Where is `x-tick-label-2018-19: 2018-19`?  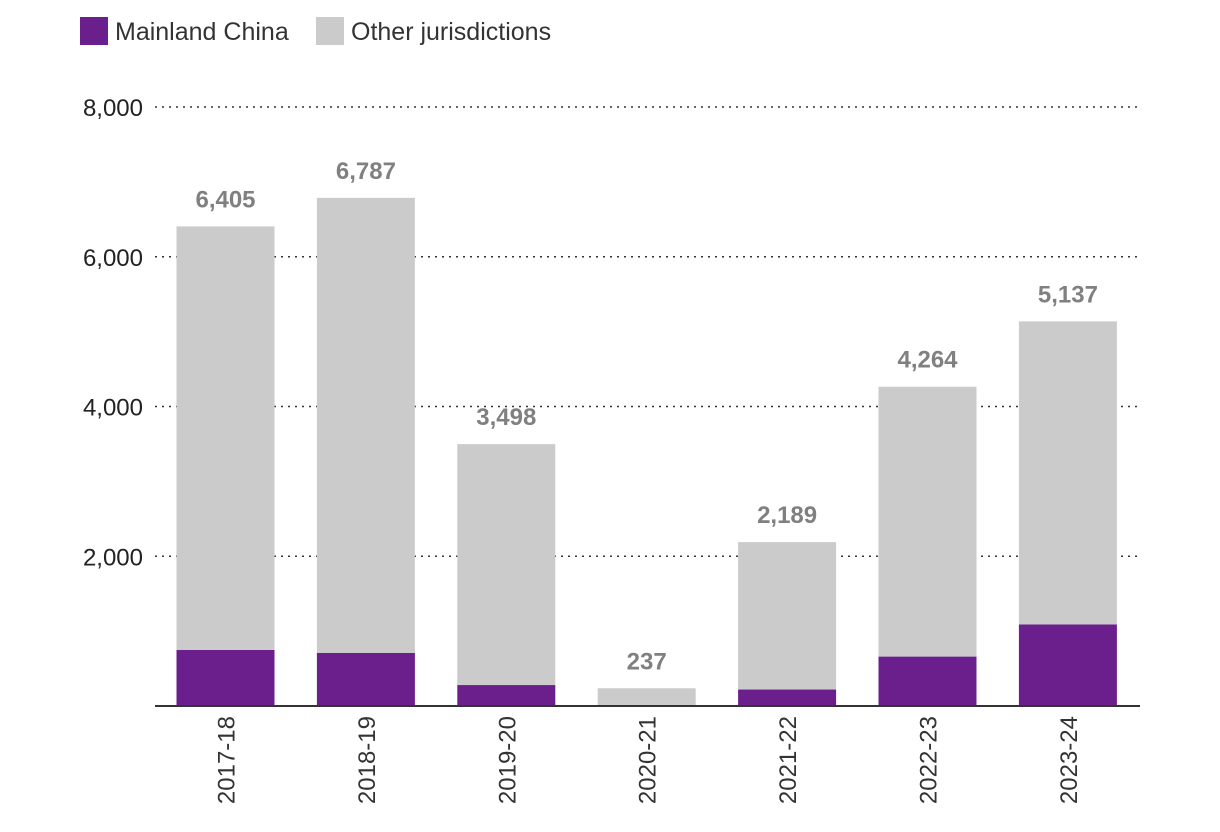
x-tick-label-2018-19: 2018-19 is located at coordinates (367, 760).